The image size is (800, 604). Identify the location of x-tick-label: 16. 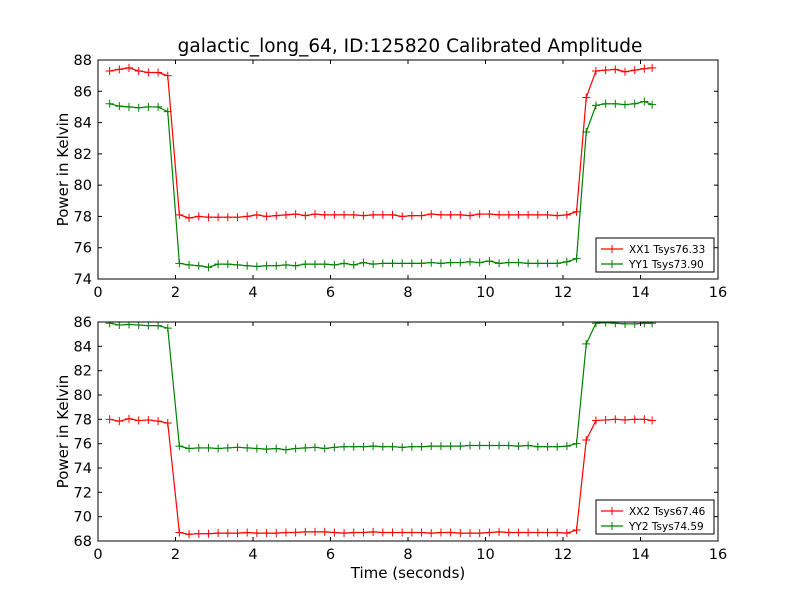
(718, 555).